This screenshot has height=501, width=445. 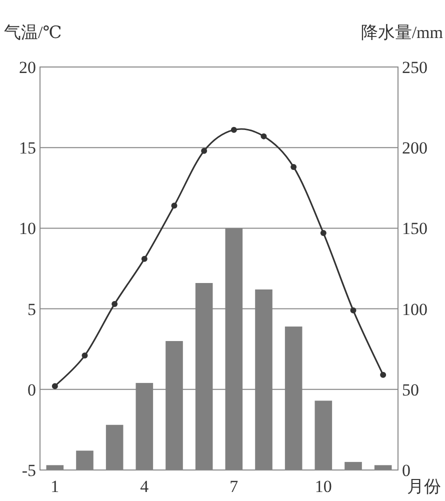 What do you see at coordinates (33, 32) in the screenshot?
I see `y-axis-title: 气温/℃` at bounding box center [33, 32].